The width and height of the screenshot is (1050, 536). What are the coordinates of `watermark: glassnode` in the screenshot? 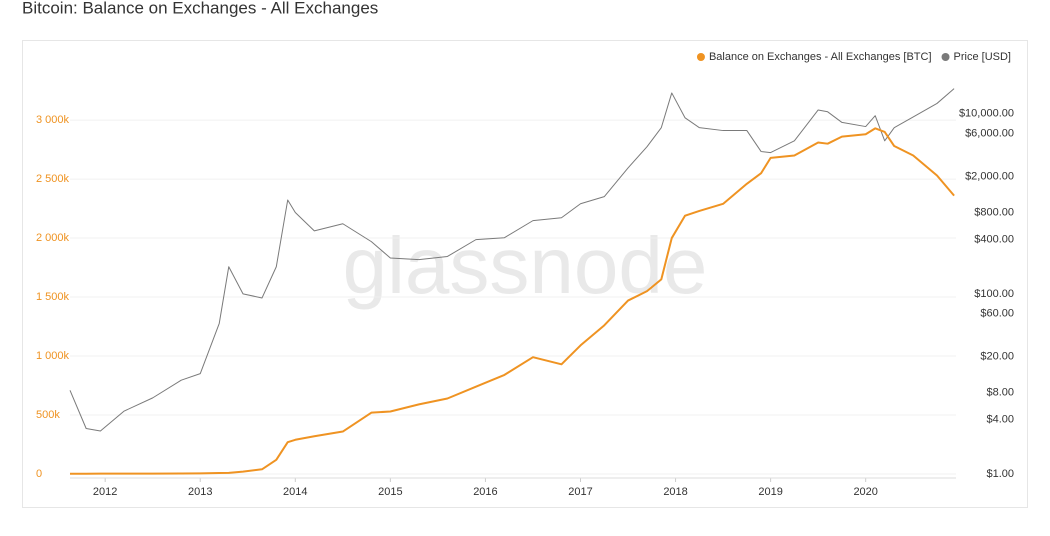 It's located at (525, 265).